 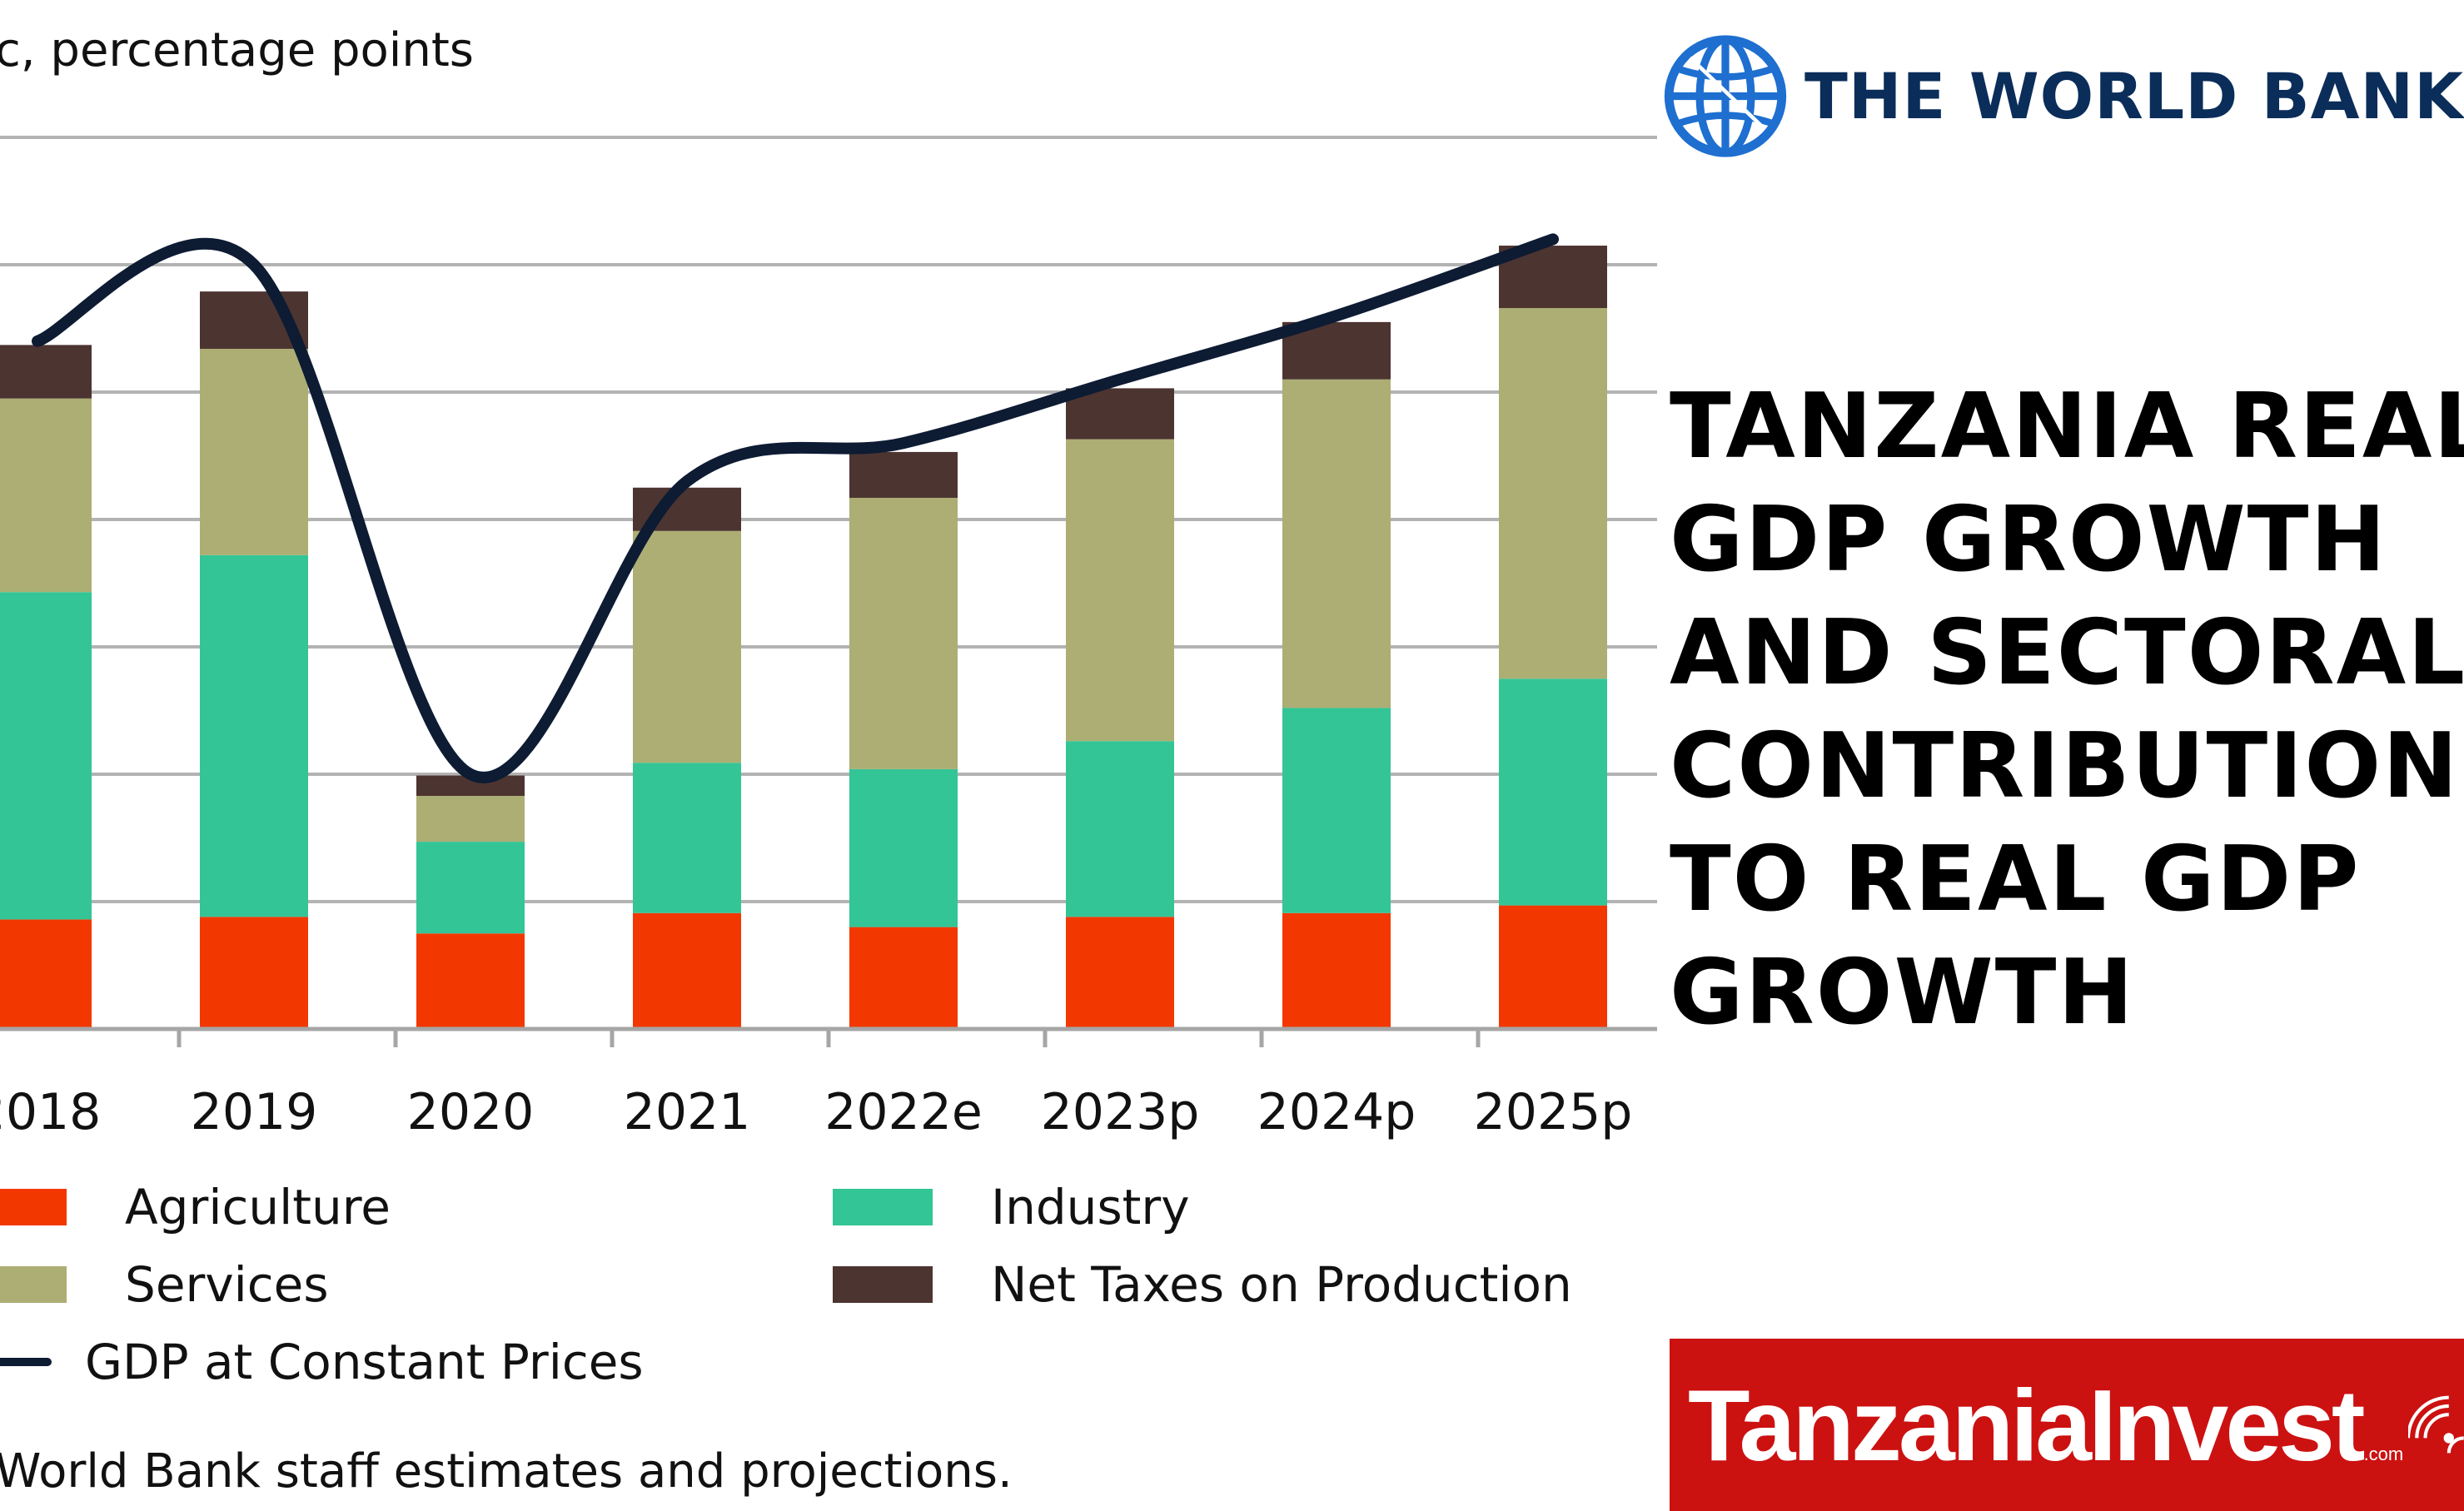 What do you see at coordinates (2436, 1424) in the screenshot?
I see `signal-waves-icon` at bounding box center [2436, 1424].